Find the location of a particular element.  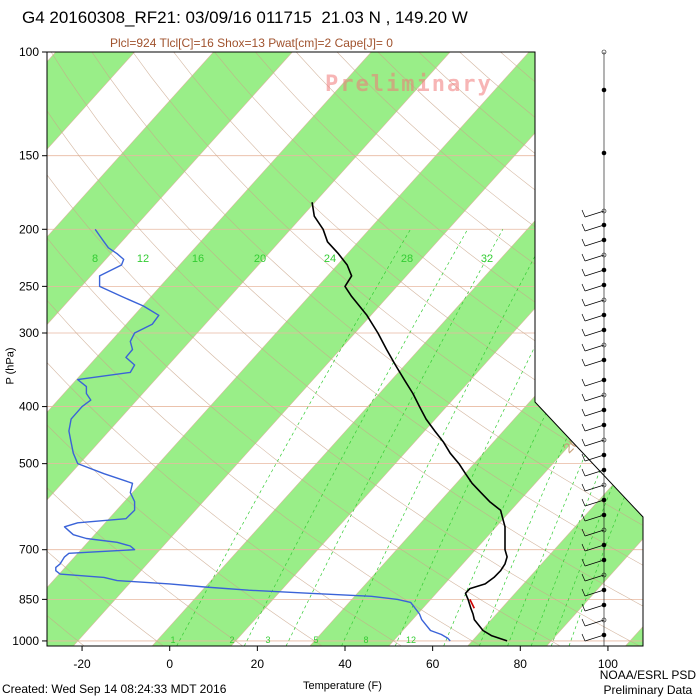

mixing-ratio-label: 20 is located at coordinates (260, 259).